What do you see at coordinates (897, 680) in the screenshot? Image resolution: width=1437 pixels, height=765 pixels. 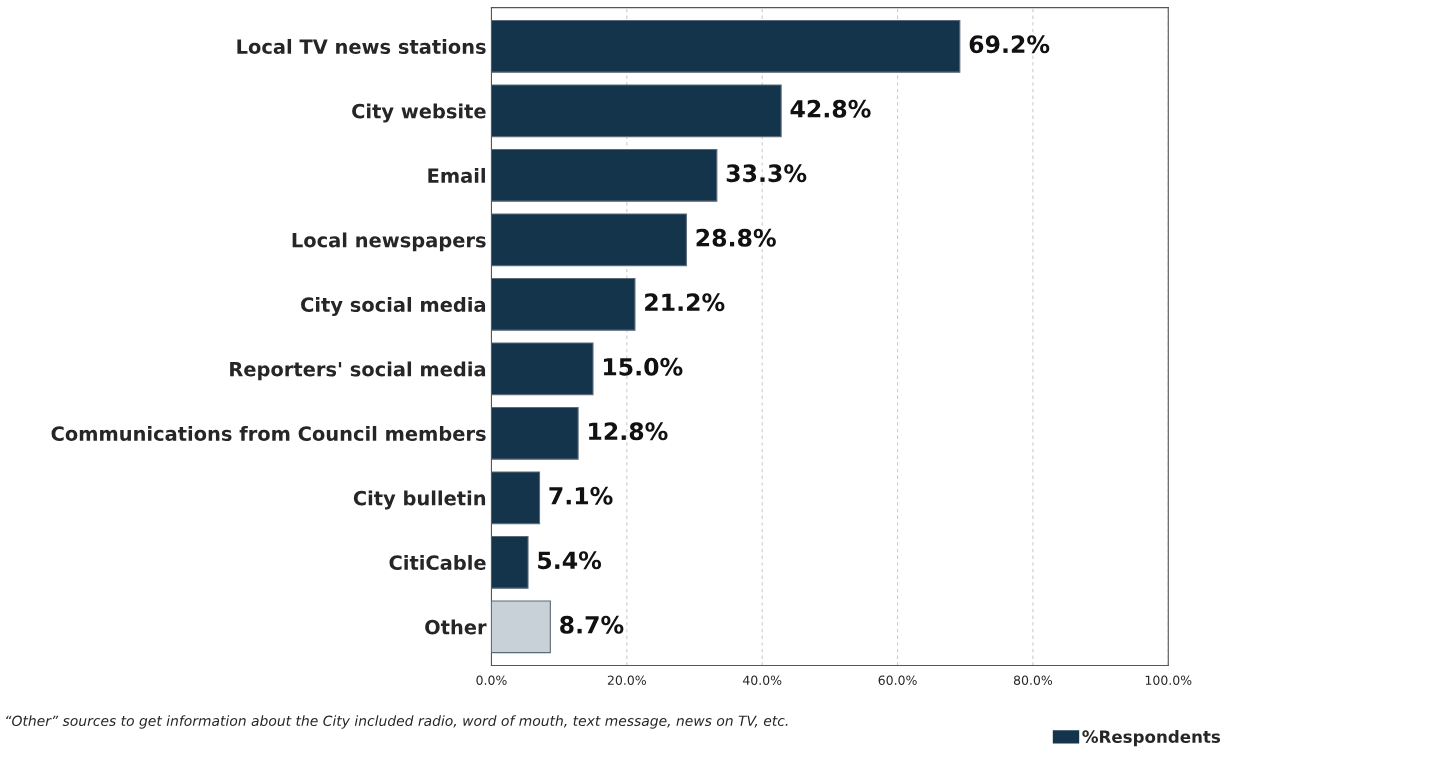 I see `x-tick-label: 60.0%` at bounding box center [897, 680].